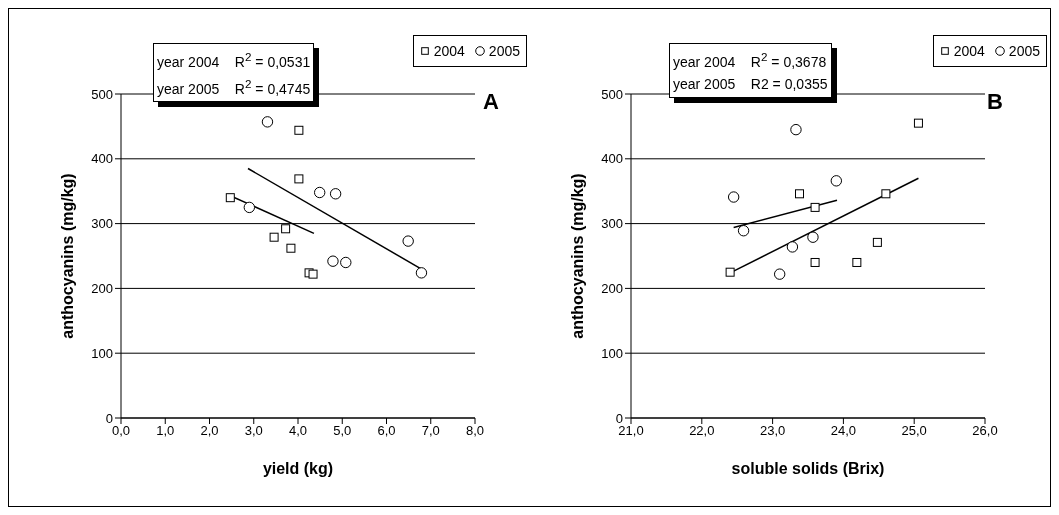 The width and height of the screenshot is (1059, 515). Describe the element at coordinates (491, 102) in the screenshot. I see `text: A` at that location.